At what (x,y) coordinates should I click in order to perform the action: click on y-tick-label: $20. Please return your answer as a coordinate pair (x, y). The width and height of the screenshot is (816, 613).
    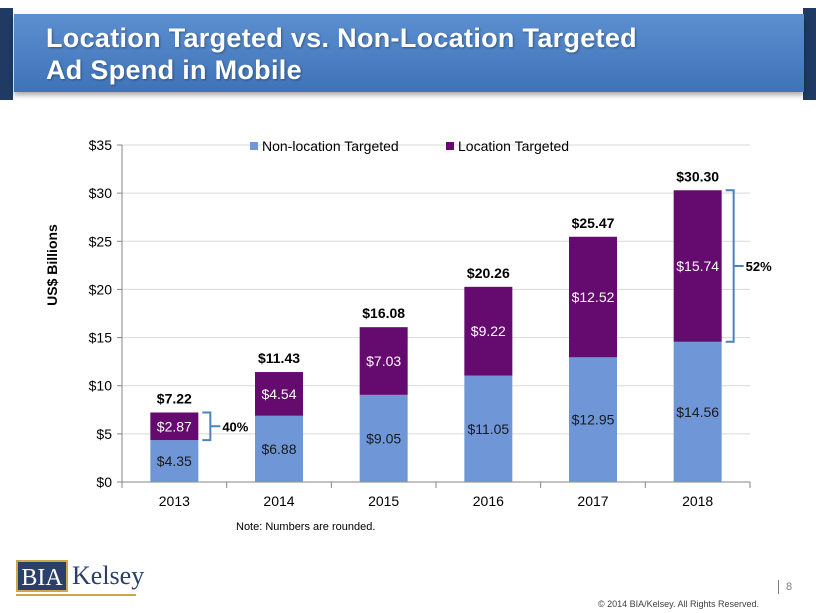
    Looking at the image, I should click on (101, 289).